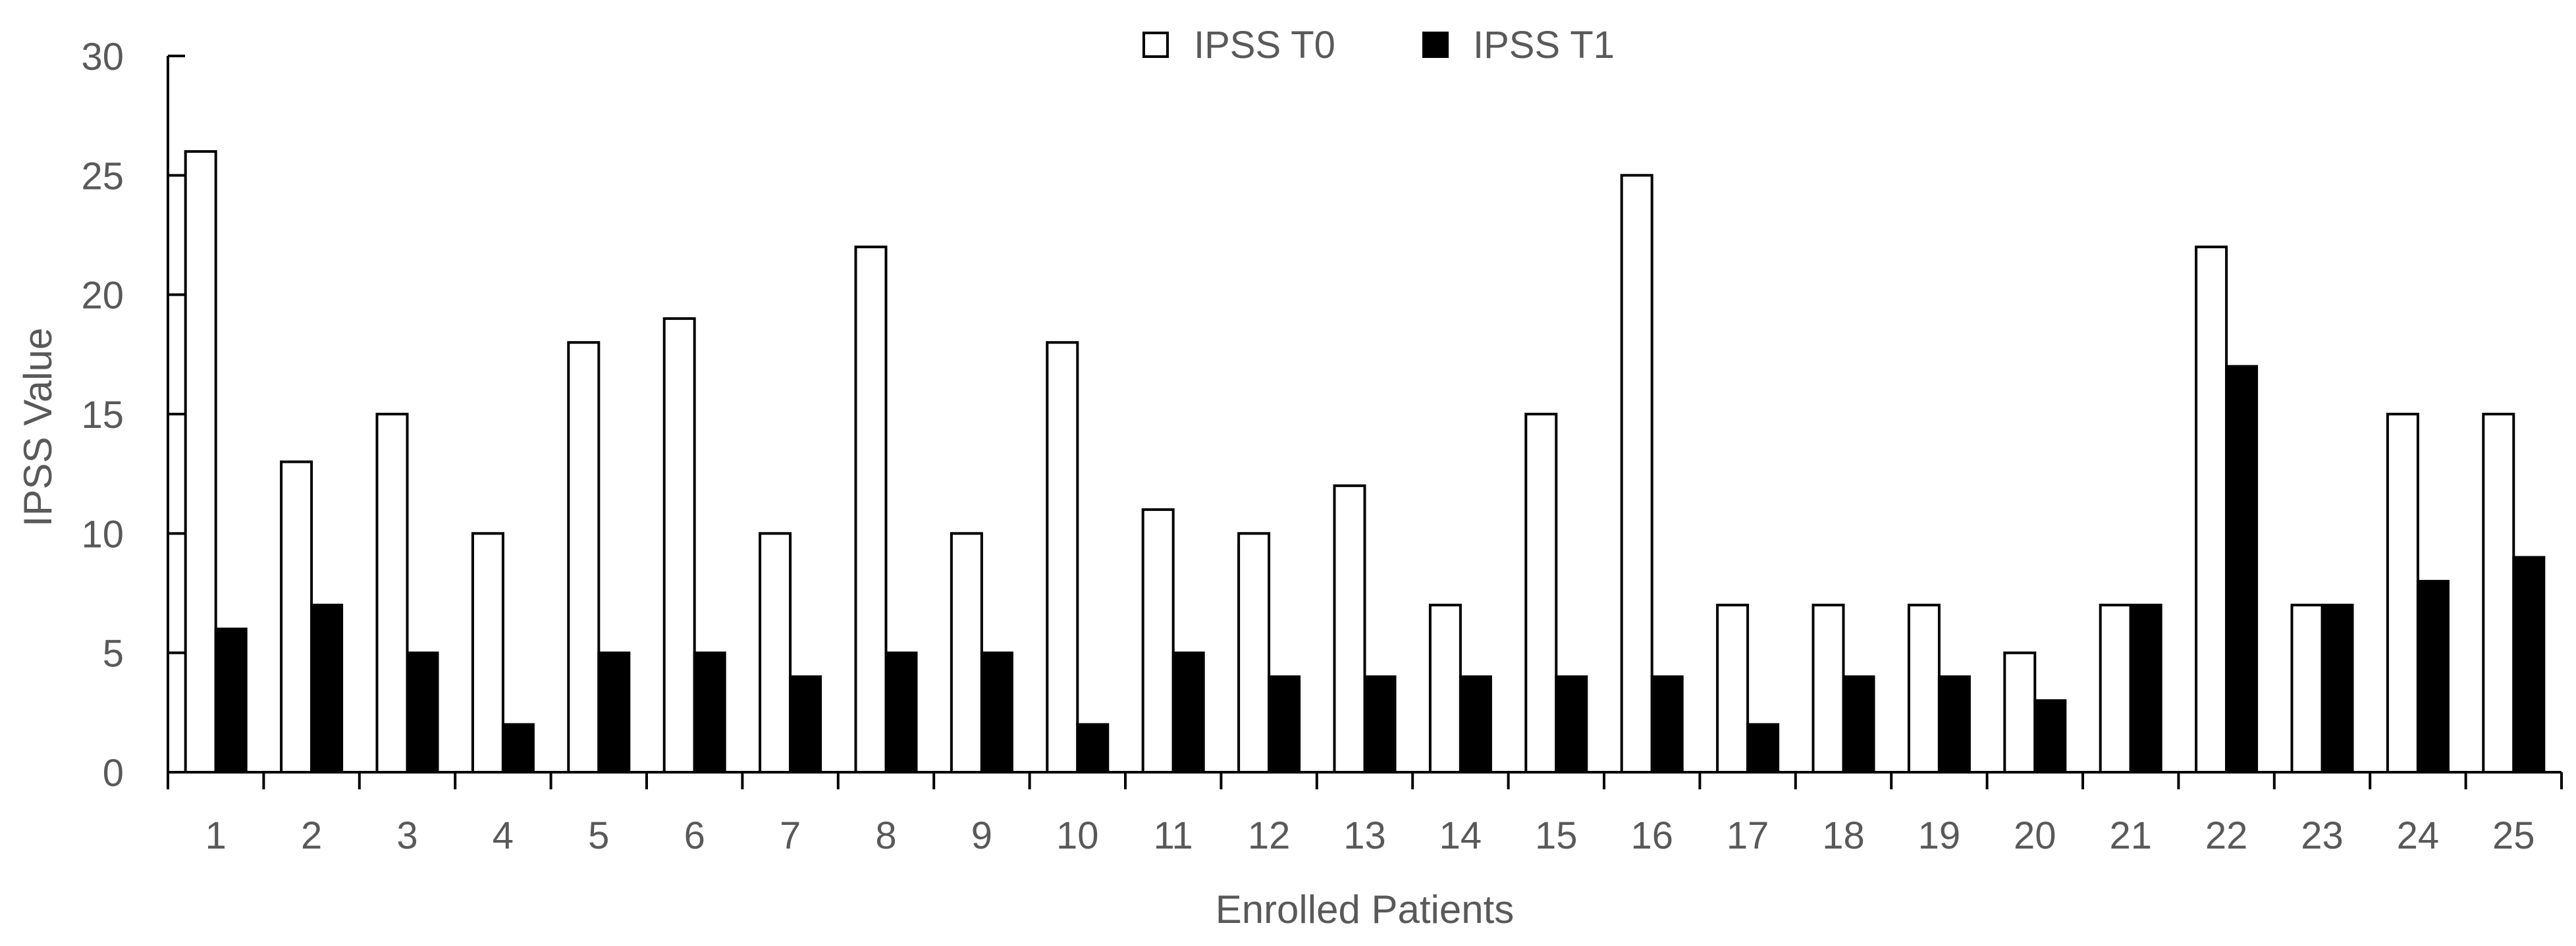 The image size is (2576, 946). I want to click on x-tick-label-6: 6, so click(695, 835).